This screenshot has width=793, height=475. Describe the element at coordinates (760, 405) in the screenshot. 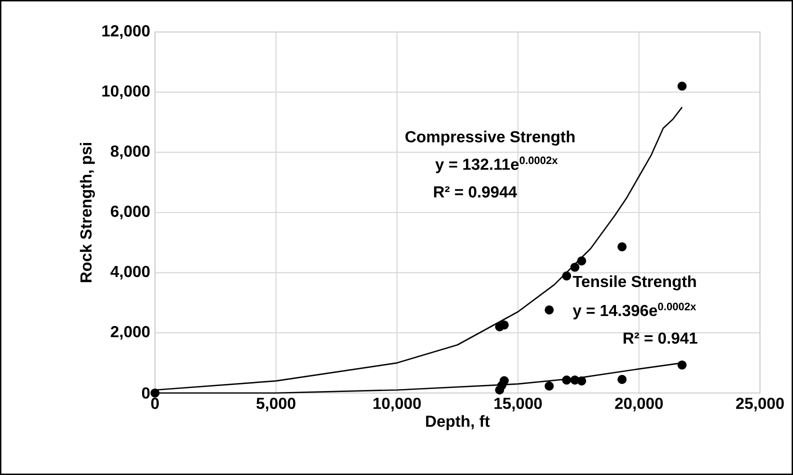

I see `x-tick-label: 25,000` at that location.